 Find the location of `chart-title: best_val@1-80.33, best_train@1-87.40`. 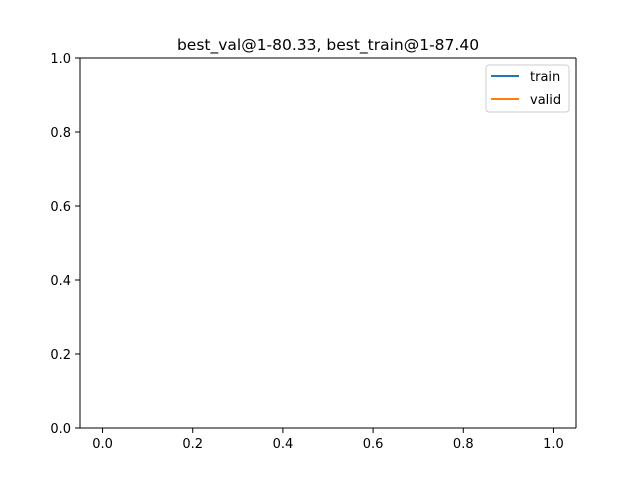

chart-title: best_val@1-80.33, best_train@1-87.40 is located at coordinates (328, 45).